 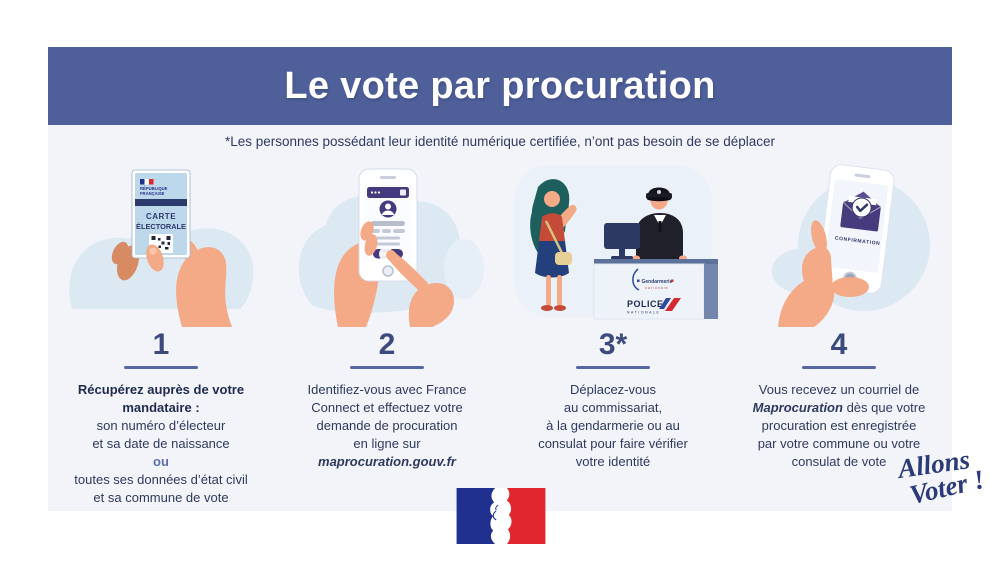 I want to click on step-2: Valider 2 Identifiez-vou, so click(x=387, y=333).